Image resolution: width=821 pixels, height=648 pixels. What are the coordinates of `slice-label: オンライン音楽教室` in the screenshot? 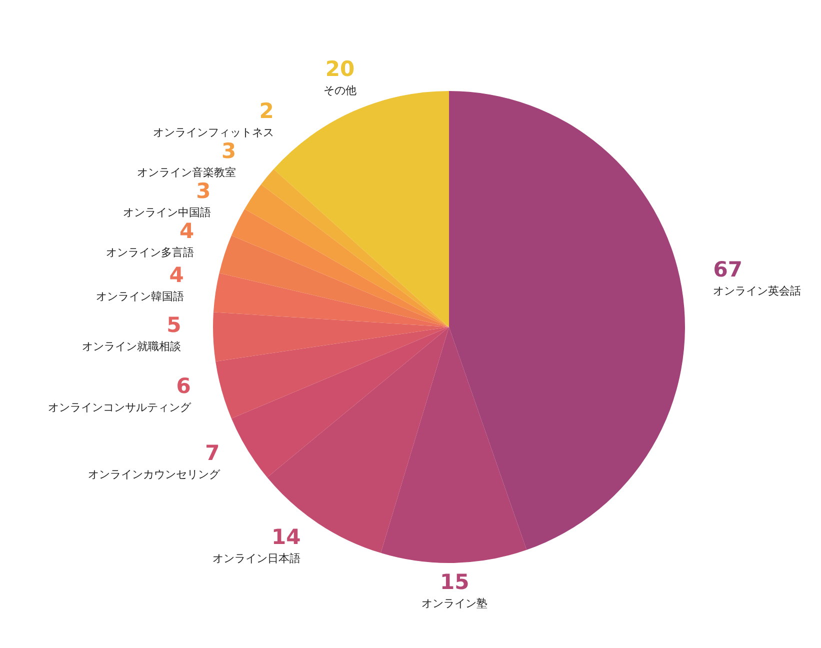 It's located at (186, 173).